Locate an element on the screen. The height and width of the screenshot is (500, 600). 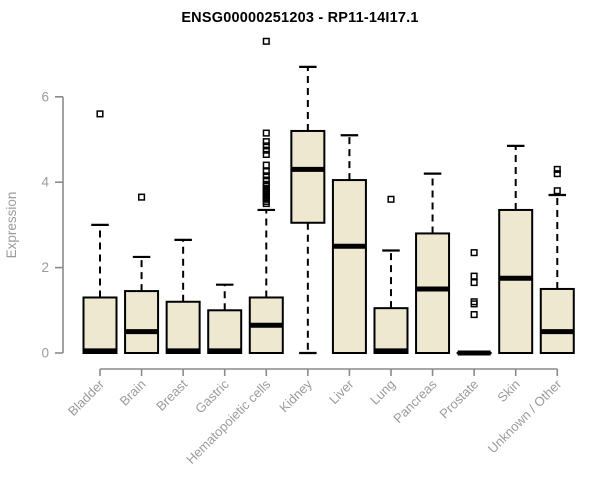
x-tick-label: Gastric is located at coordinates (212, 396).